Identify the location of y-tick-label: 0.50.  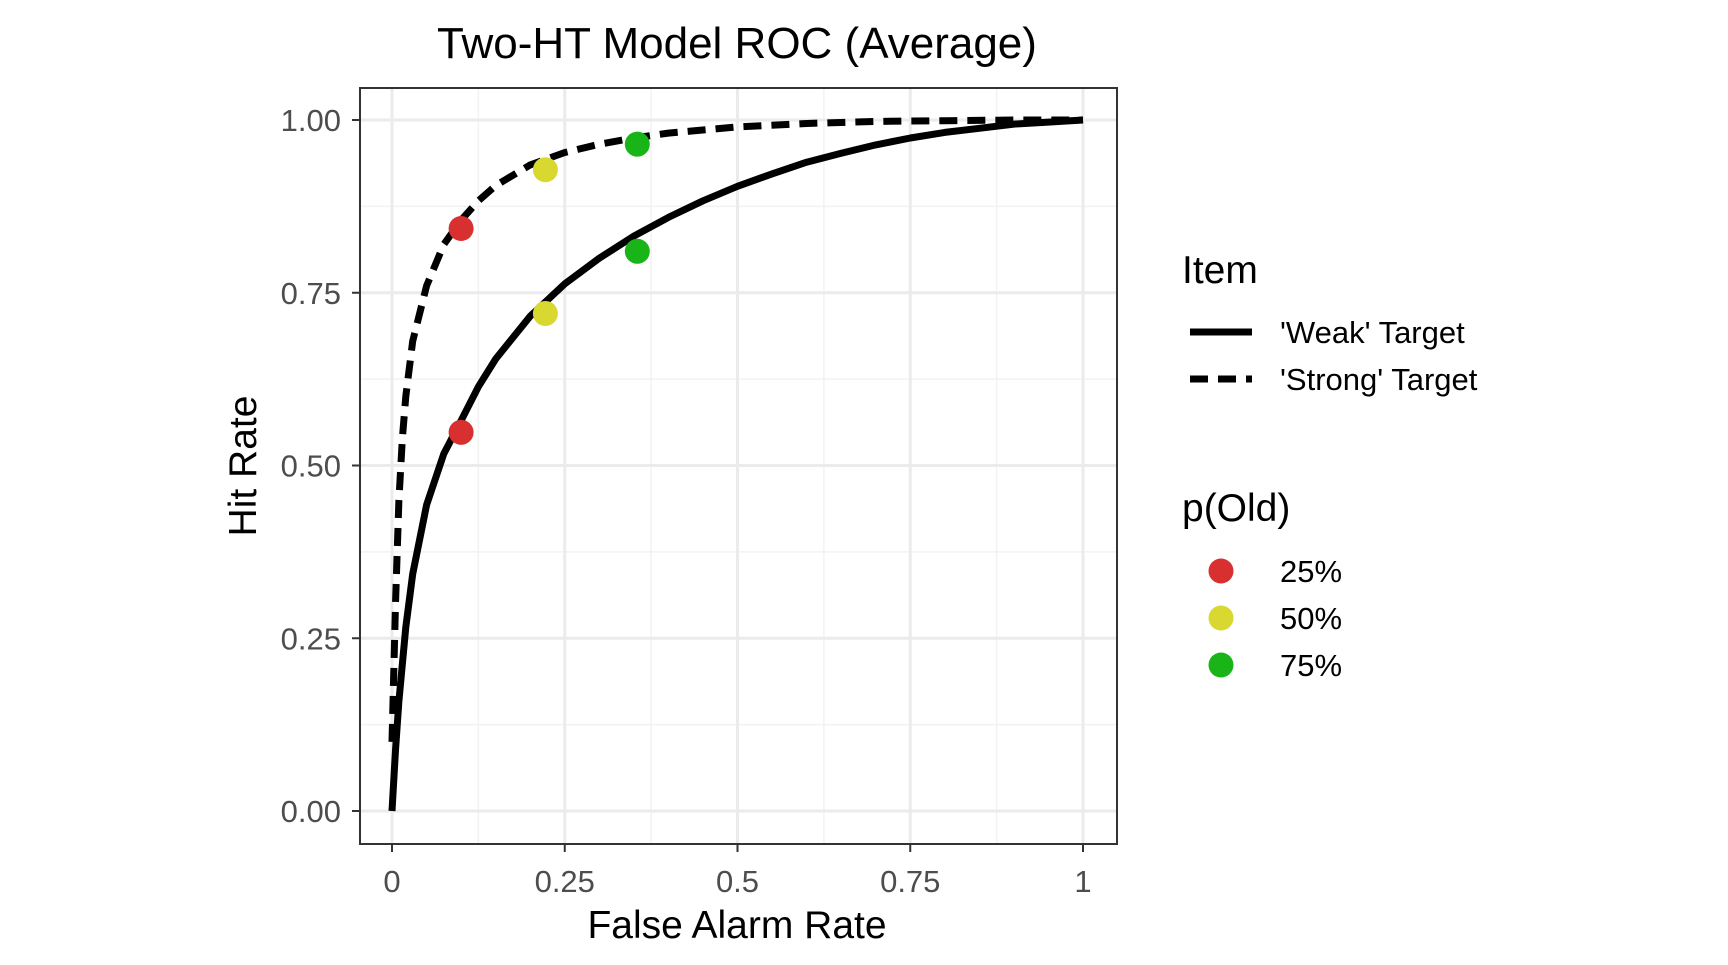
(311, 466).